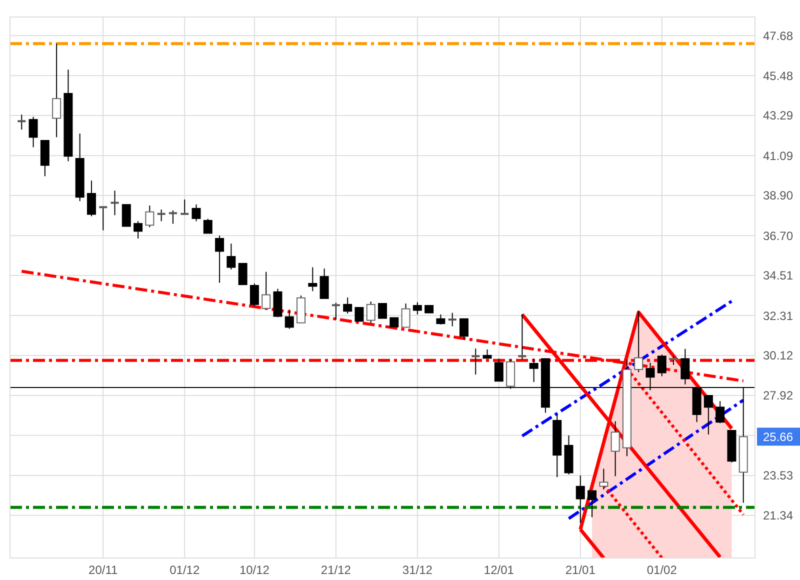 The height and width of the screenshot is (580, 800). Describe the element at coordinates (778, 315) in the screenshot. I see `y-tick-label: 32.31` at that location.